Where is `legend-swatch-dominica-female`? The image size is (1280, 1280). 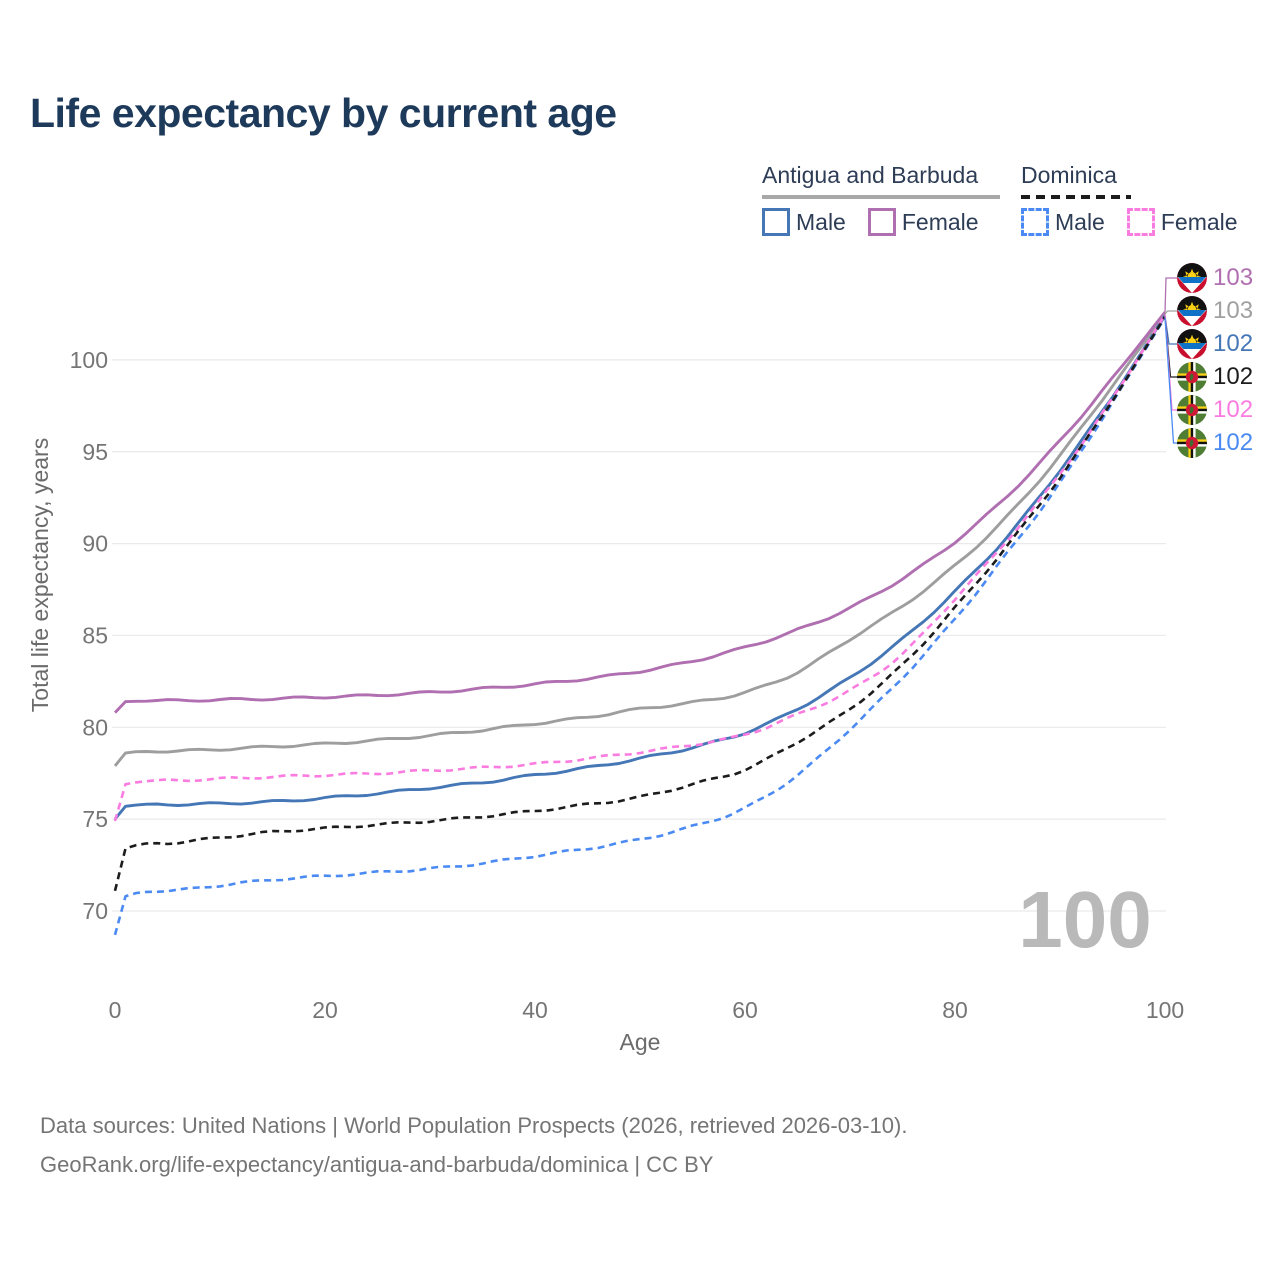
legend-swatch-dominica-female is located at coordinates (1140, 222).